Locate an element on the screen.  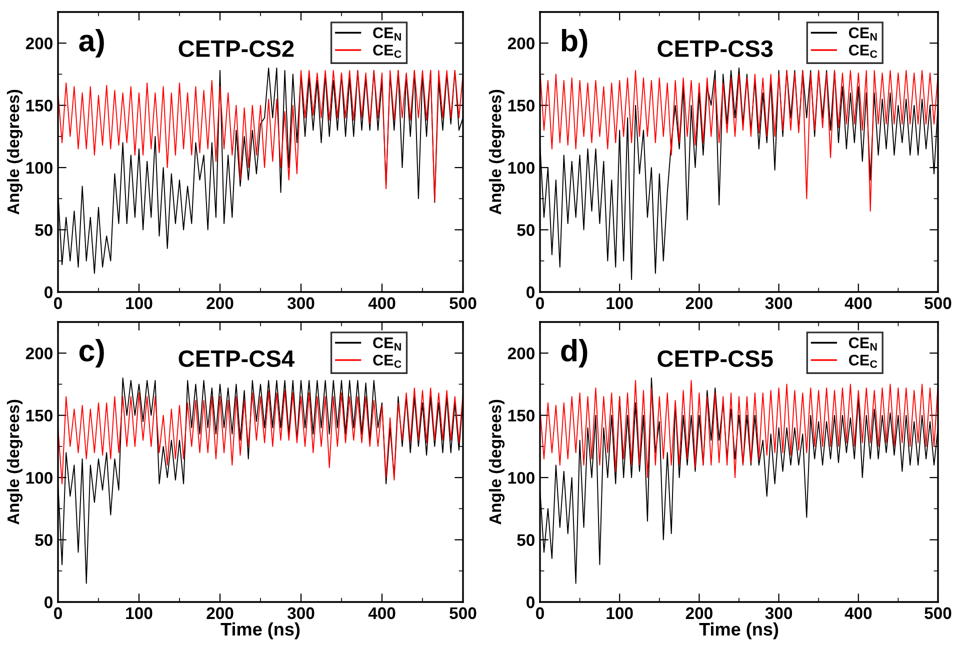
text: CETP-CS4 is located at coordinates (236, 359).